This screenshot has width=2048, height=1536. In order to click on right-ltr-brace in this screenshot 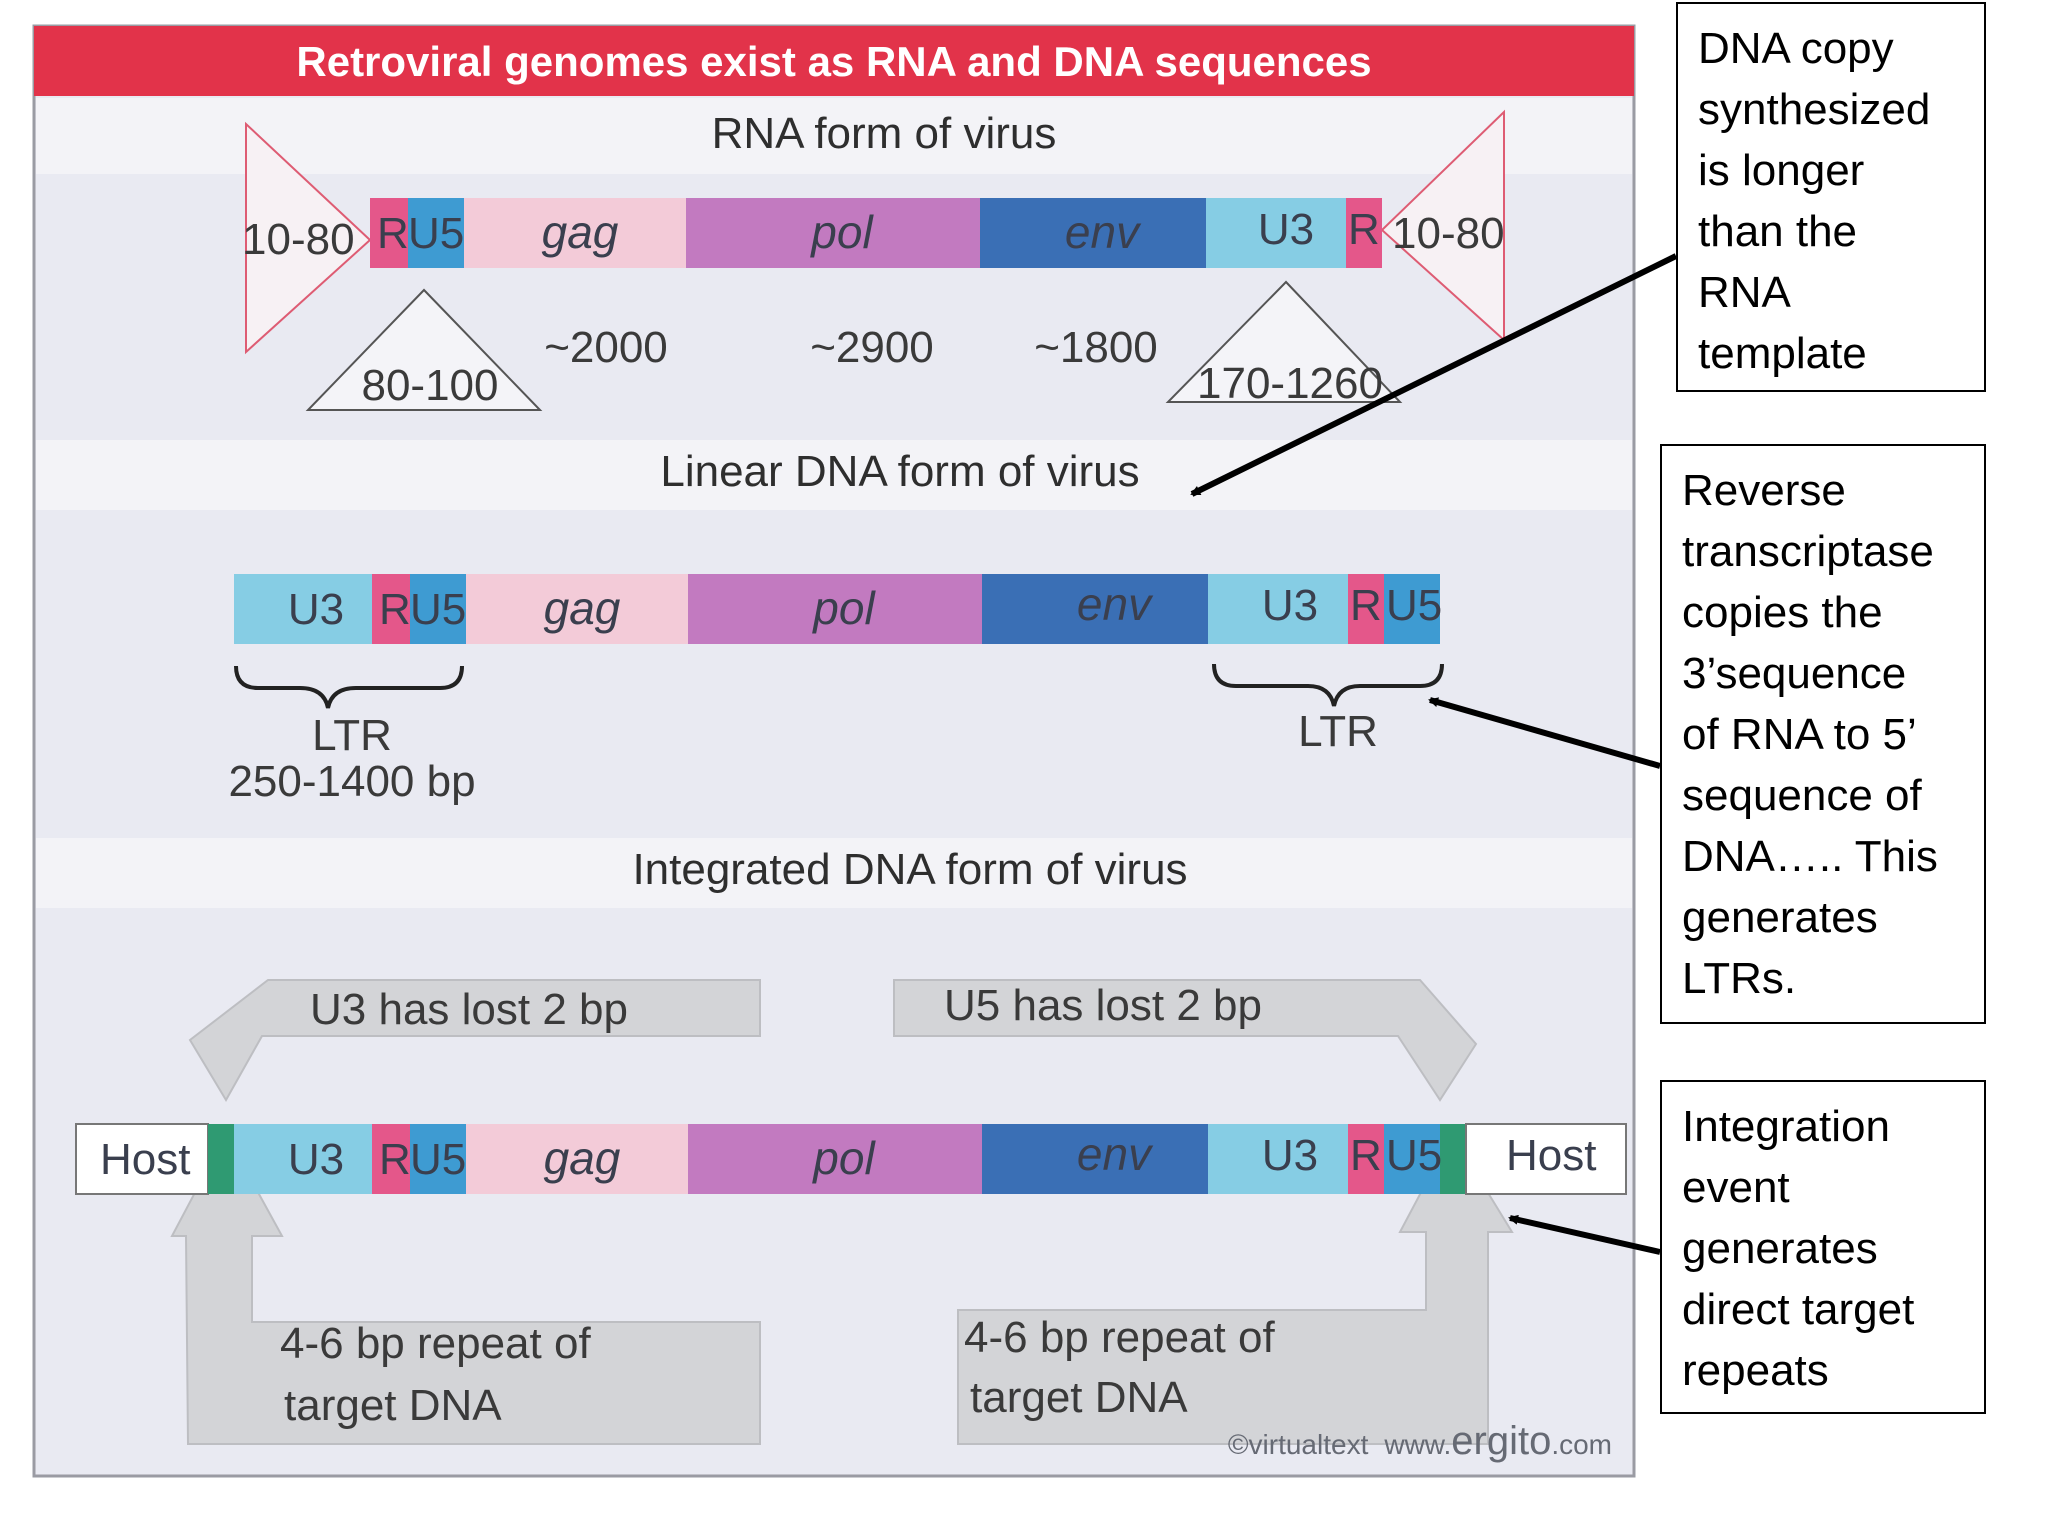, I will do `click(1328, 685)`.